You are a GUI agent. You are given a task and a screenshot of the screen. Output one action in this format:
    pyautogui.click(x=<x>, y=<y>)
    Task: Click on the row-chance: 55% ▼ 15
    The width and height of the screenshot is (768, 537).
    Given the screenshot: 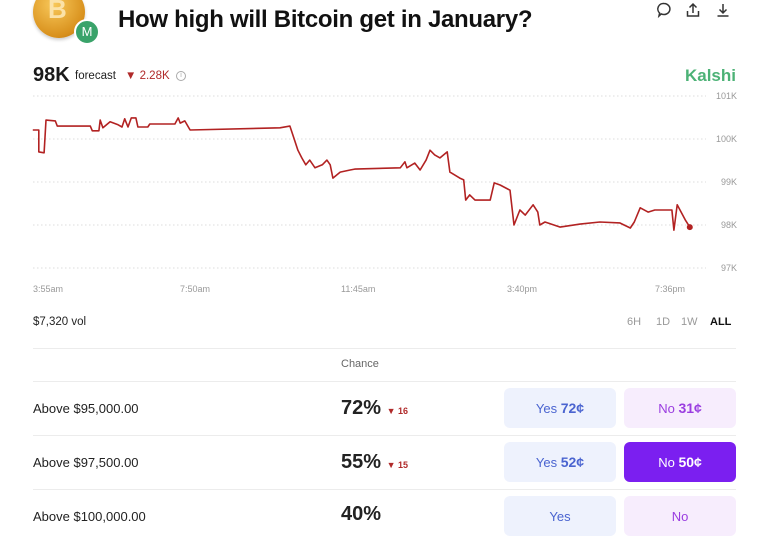 What is the action you would take?
    pyautogui.click(x=374, y=462)
    